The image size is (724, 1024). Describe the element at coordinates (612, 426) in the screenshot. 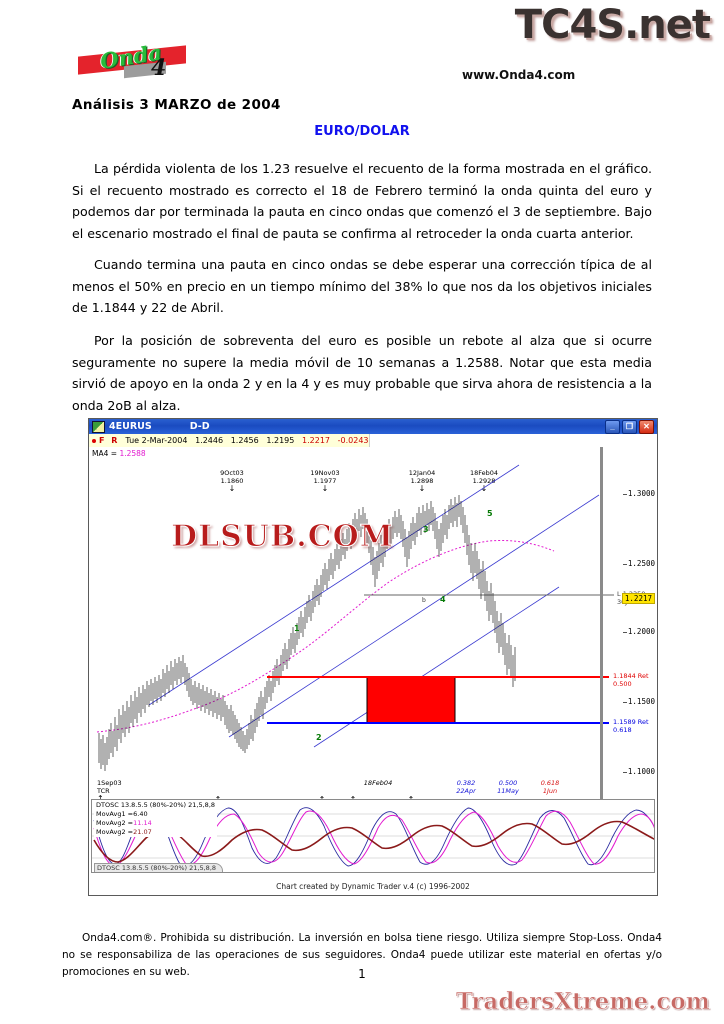

I see `minimize-button: _` at that location.